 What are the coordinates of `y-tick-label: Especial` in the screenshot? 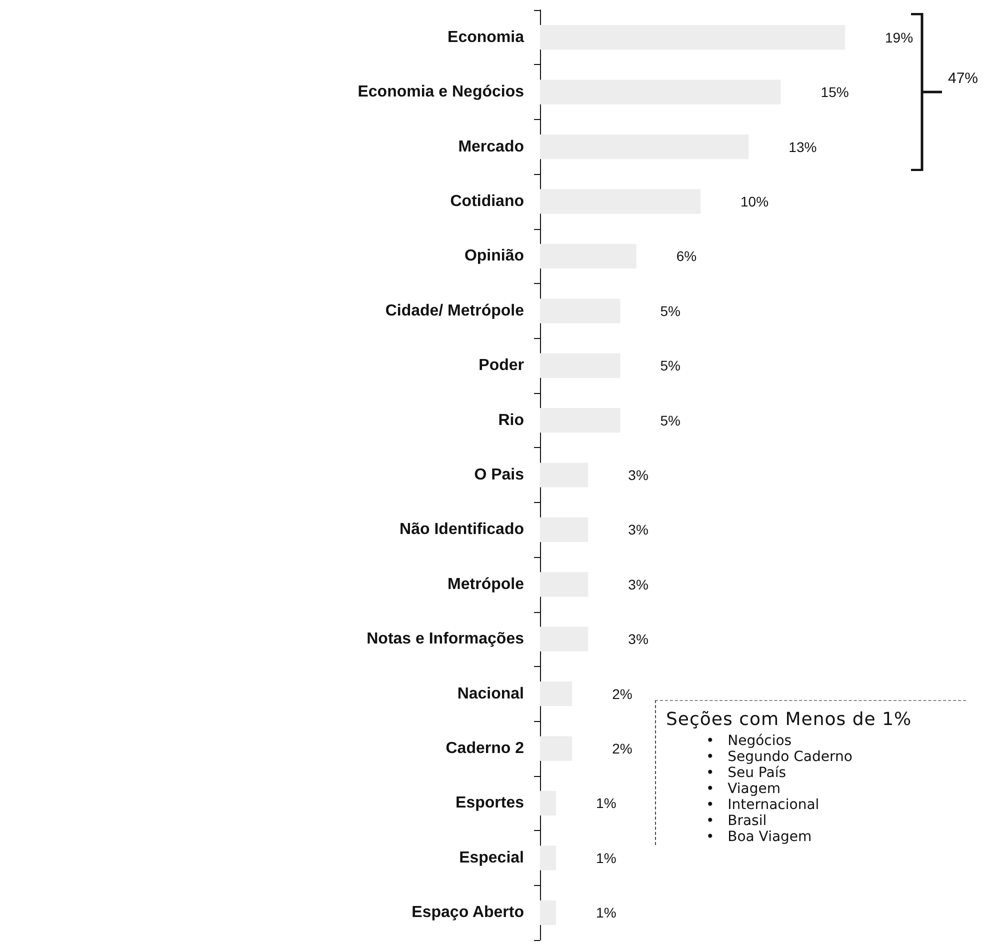 It's located at (491, 857).